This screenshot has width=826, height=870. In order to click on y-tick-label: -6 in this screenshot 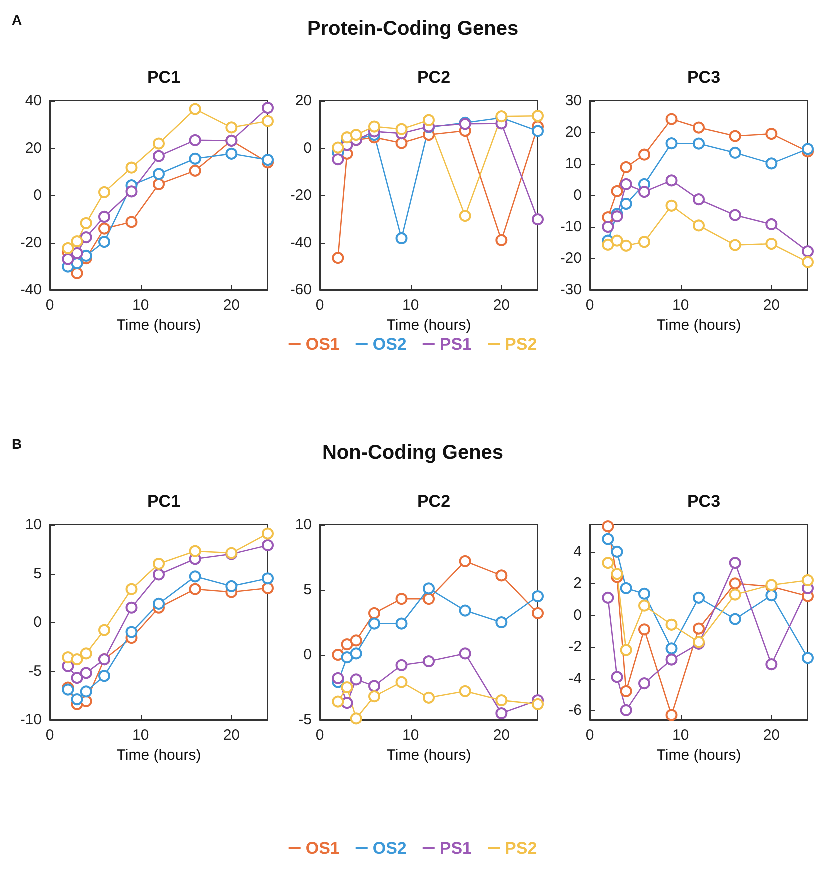, I will do `click(575, 710)`.